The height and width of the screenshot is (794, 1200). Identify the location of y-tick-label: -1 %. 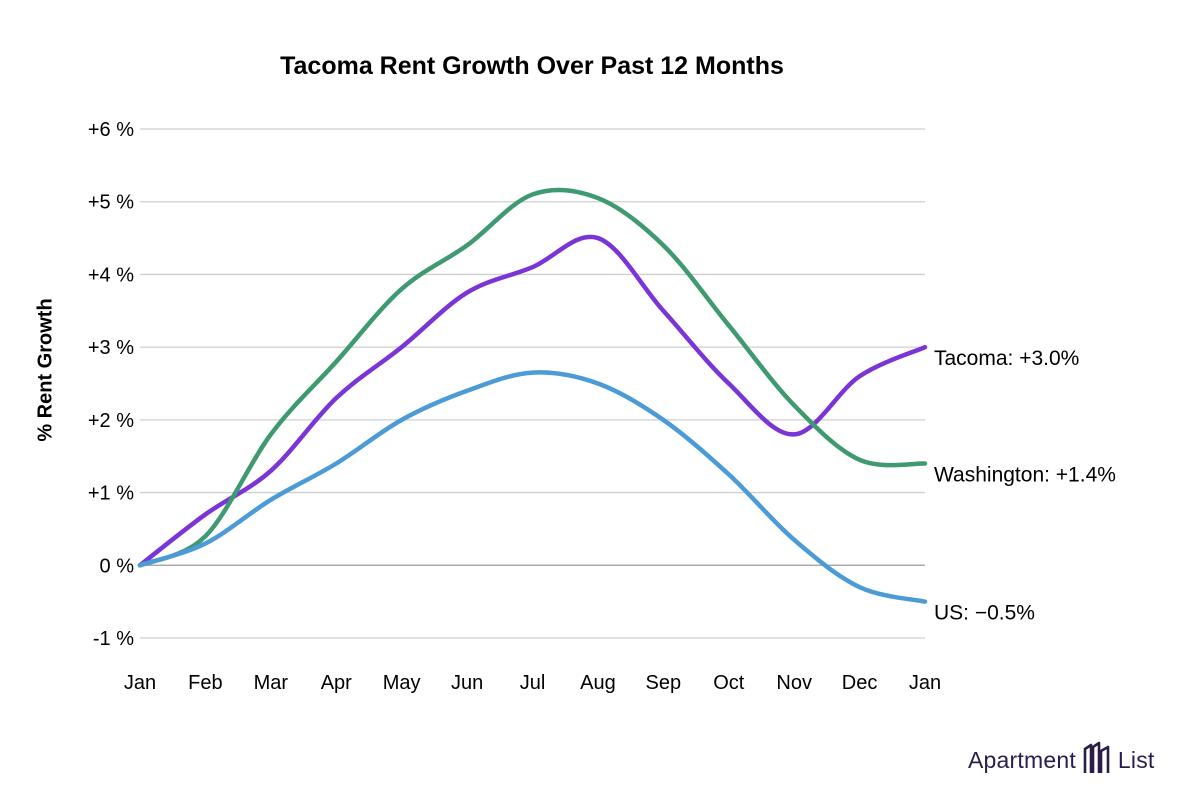
(113, 639).